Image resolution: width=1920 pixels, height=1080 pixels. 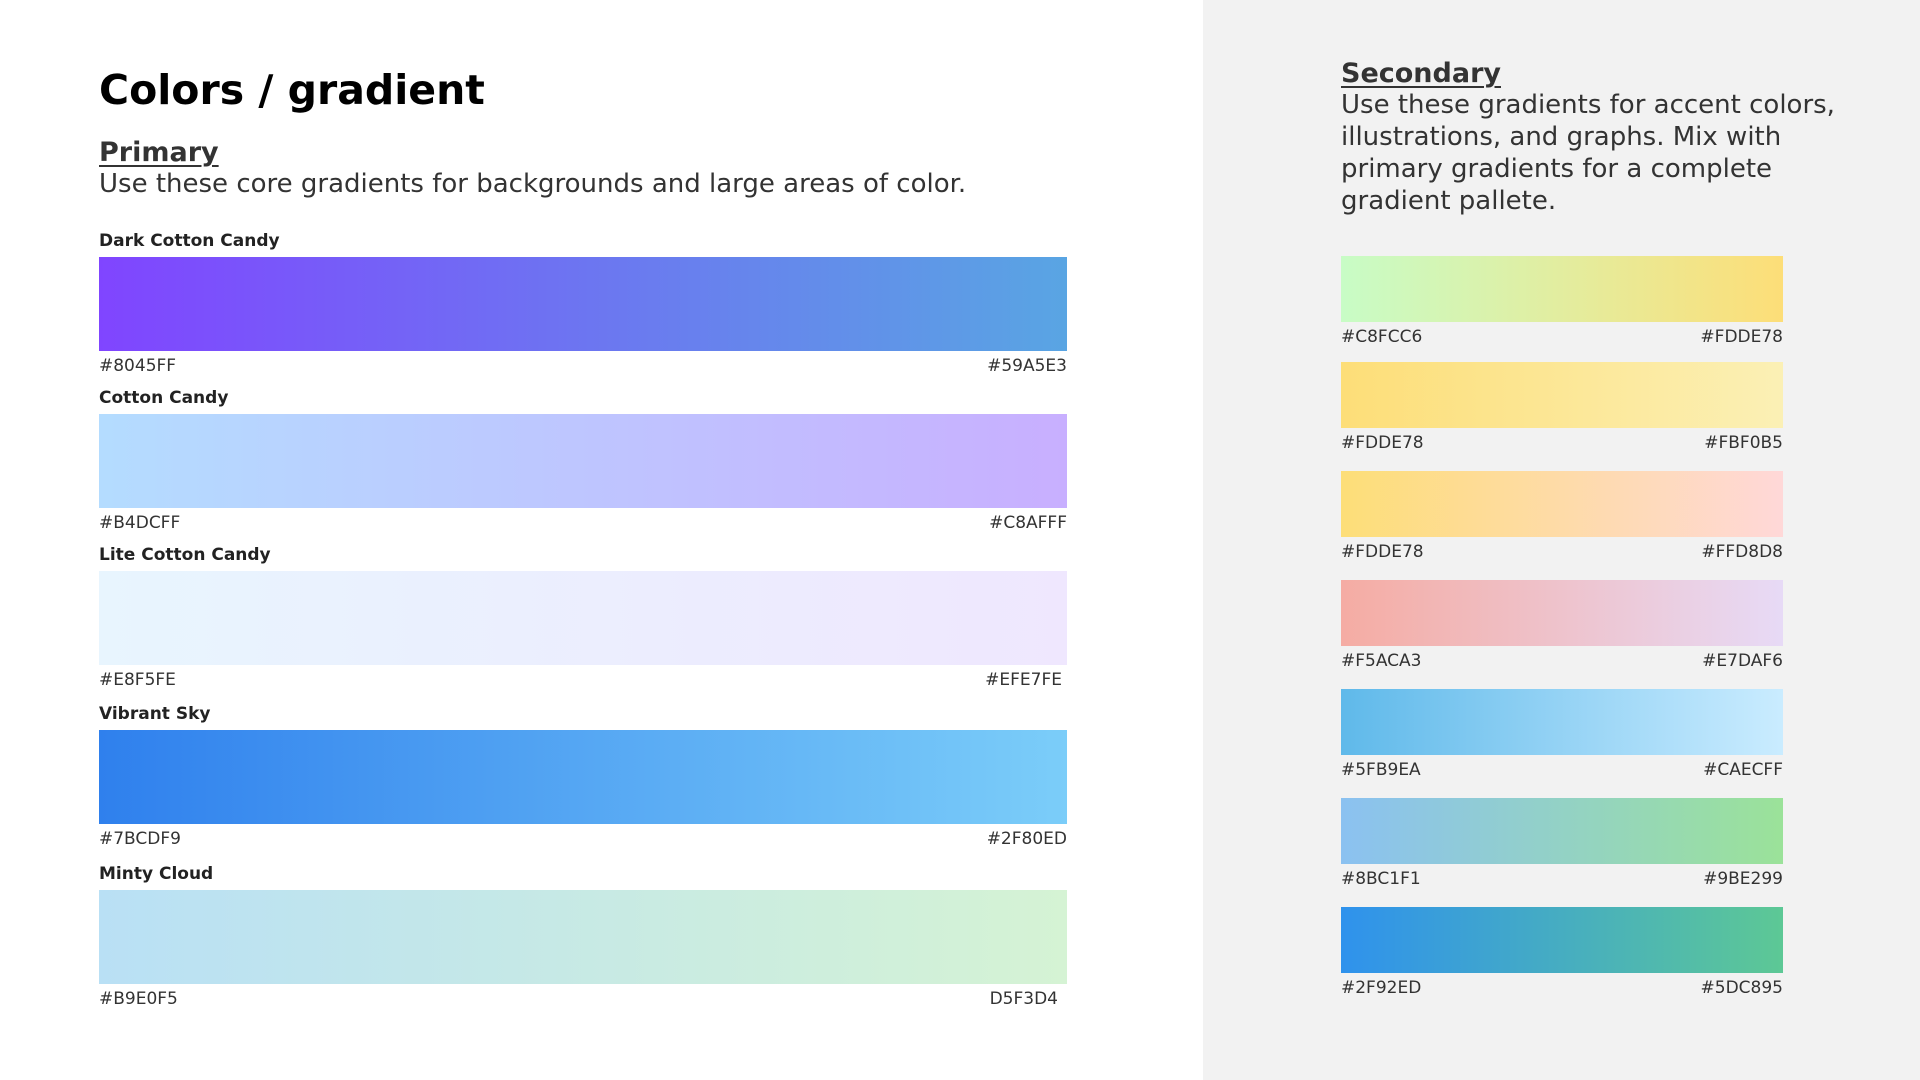 What do you see at coordinates (1743, 770) in the screenshot?
I see `gradient-end-hex: #CAECFF` at bounding box center [1743, 770].